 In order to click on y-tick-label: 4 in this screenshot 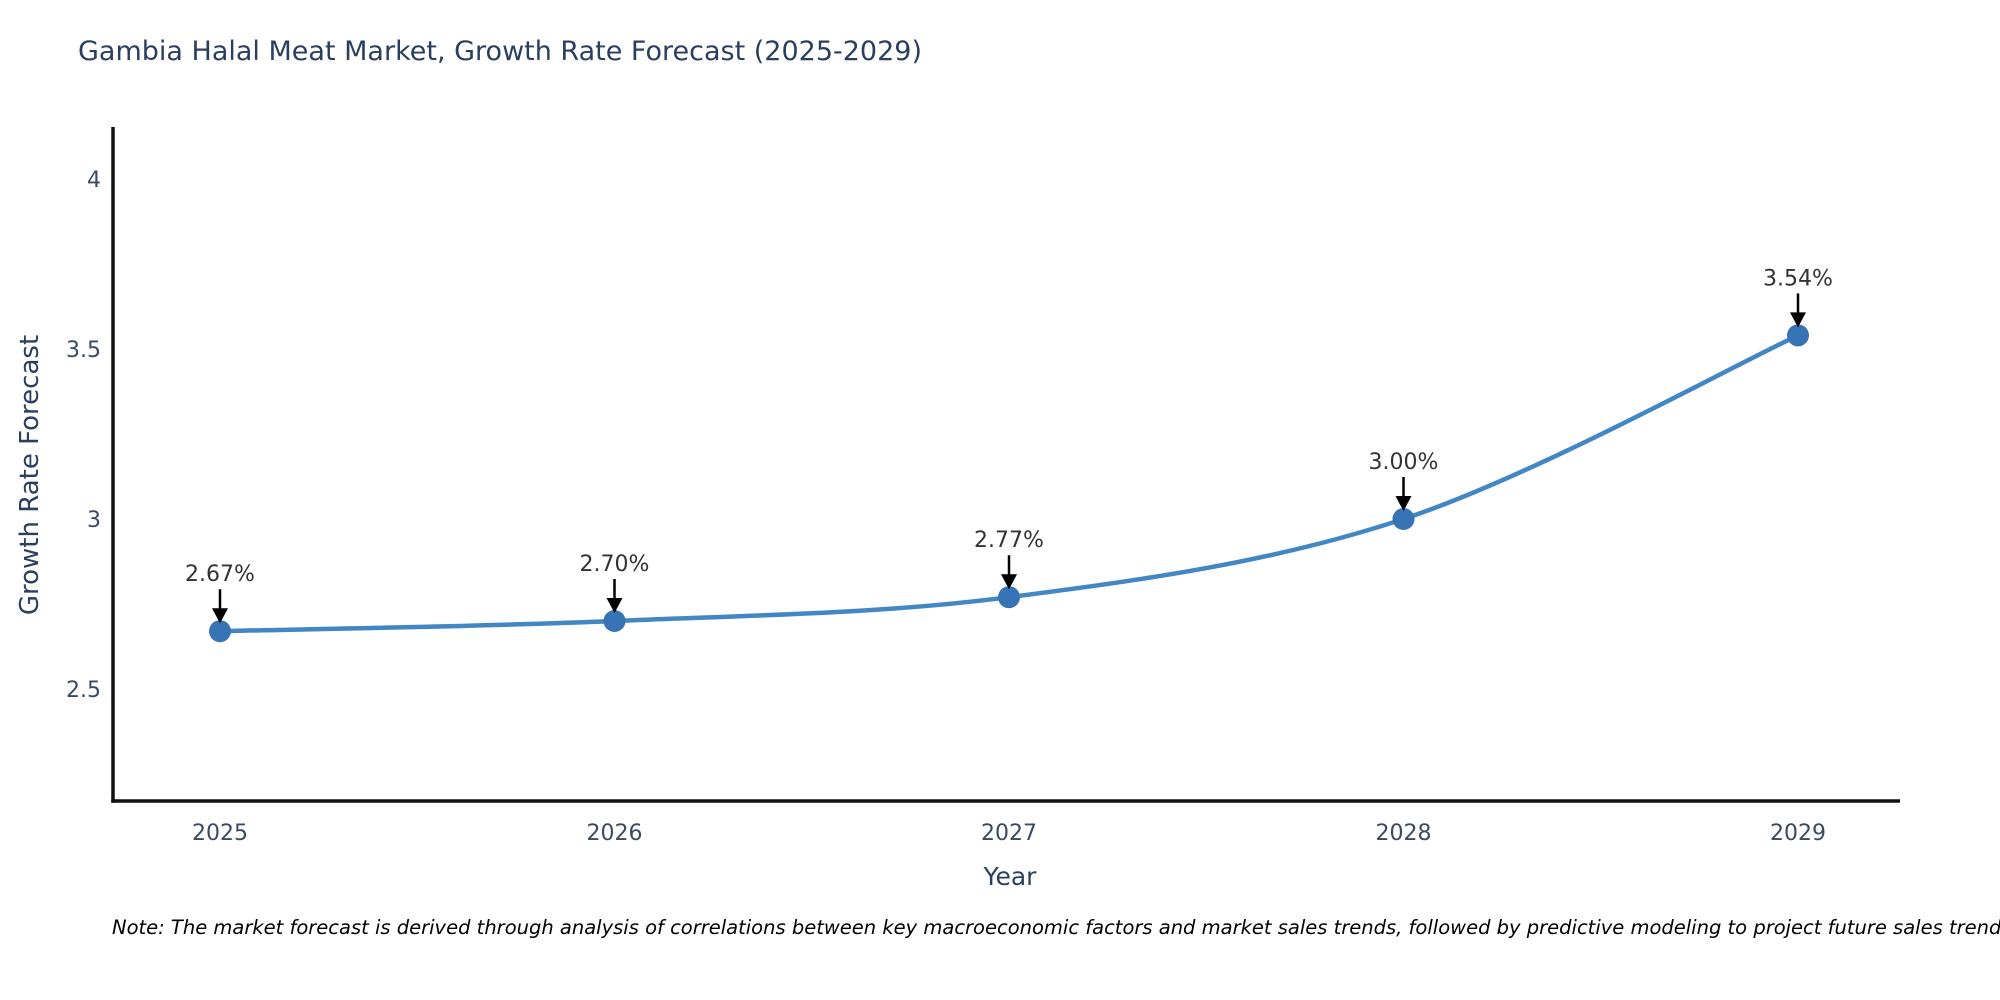, I will do `click(94, 180)`.